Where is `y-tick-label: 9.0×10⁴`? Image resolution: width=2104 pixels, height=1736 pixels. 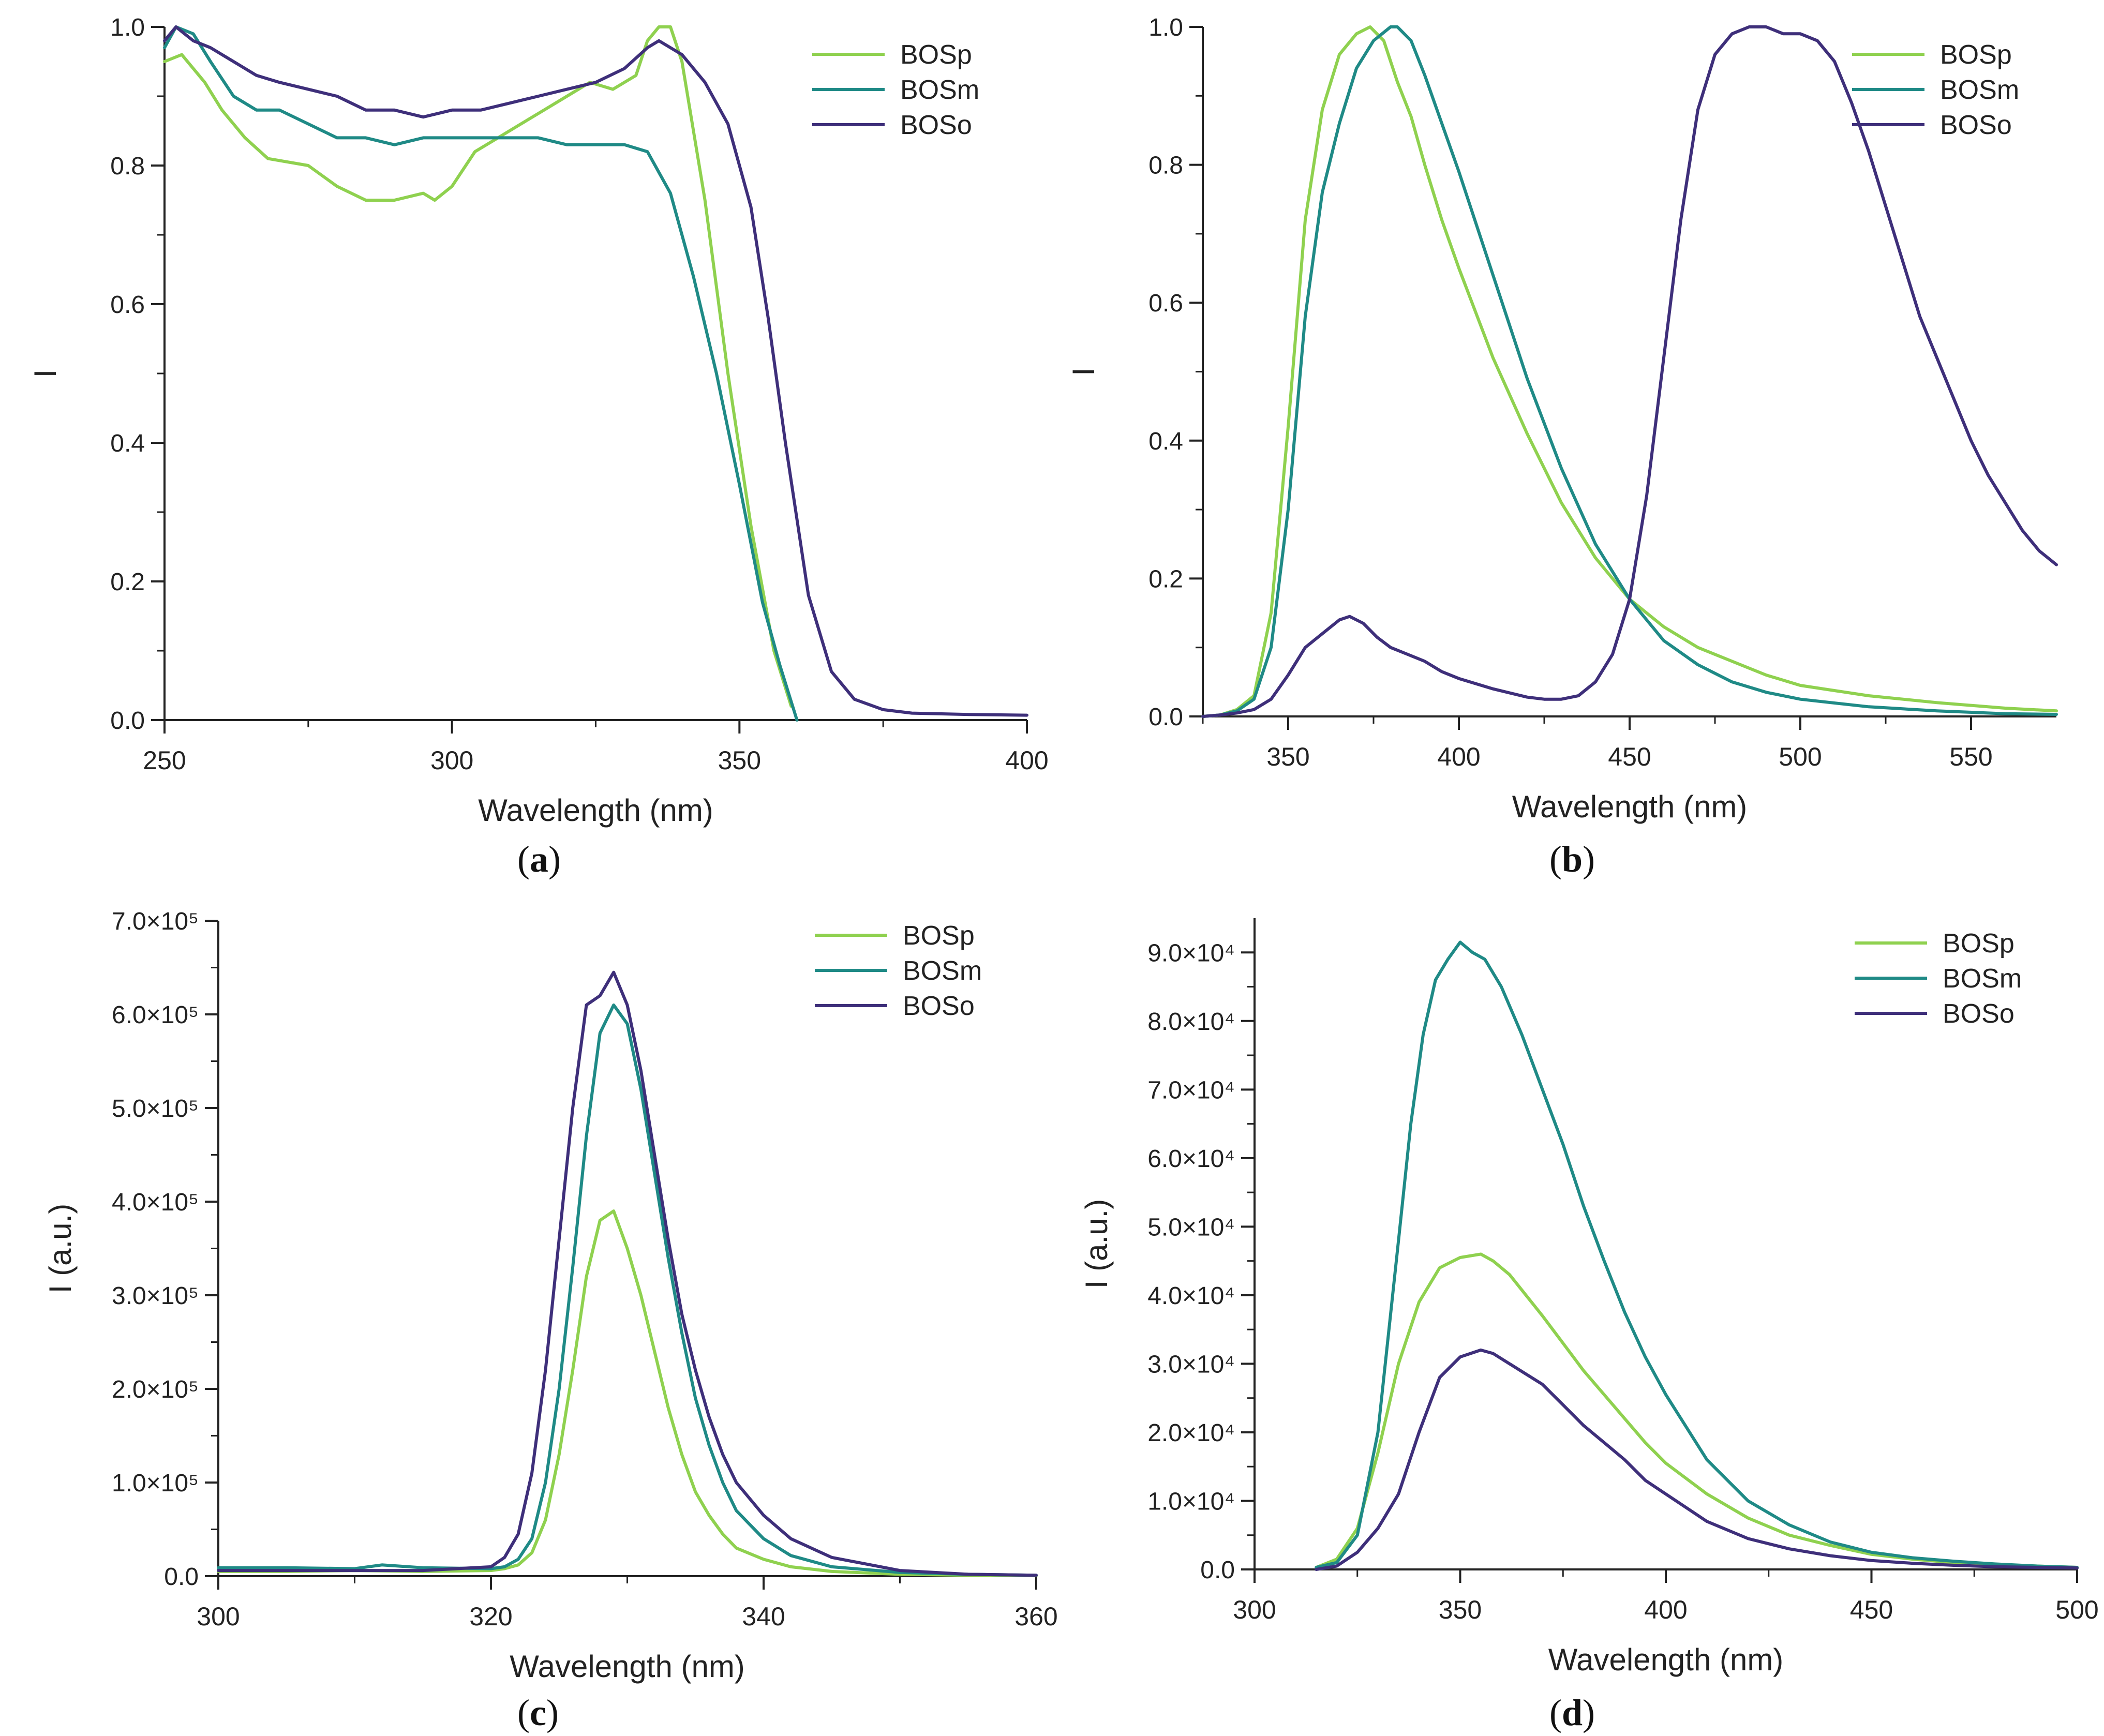 y-tick-label: 9.0×10⁴ is located at coordinates (1191, 953).